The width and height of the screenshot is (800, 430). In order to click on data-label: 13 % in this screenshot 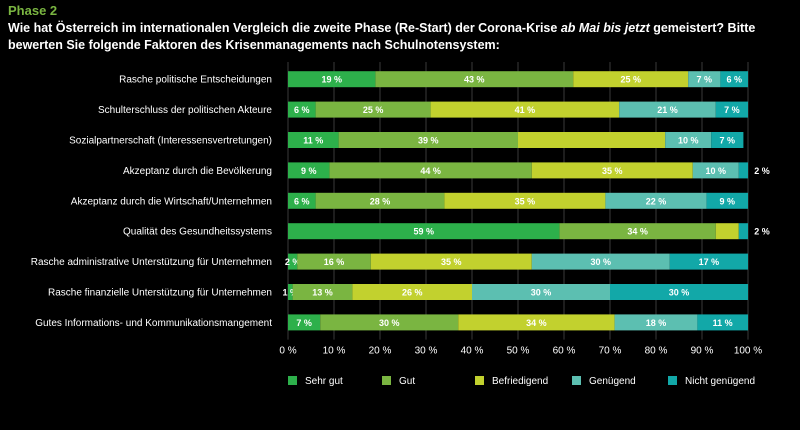, I will do `click(322, 293)`.